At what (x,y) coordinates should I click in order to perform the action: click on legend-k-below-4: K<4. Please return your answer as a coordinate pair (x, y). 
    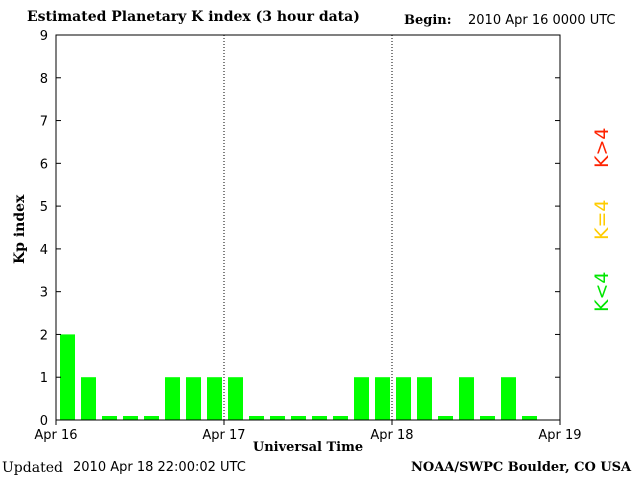
    Looking at the image, I should click on (602, 291).